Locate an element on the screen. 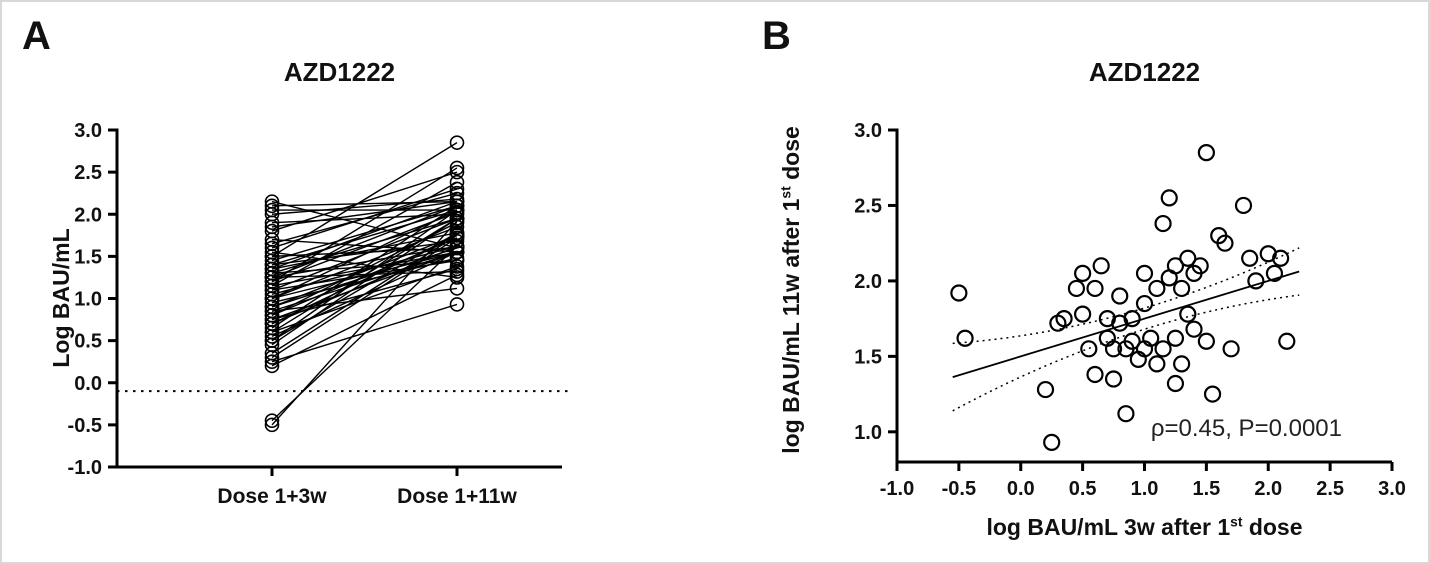  panel-b-y-axis-label: log BAU/mL 11w after 1st dose is located at coordinates (792, 290).